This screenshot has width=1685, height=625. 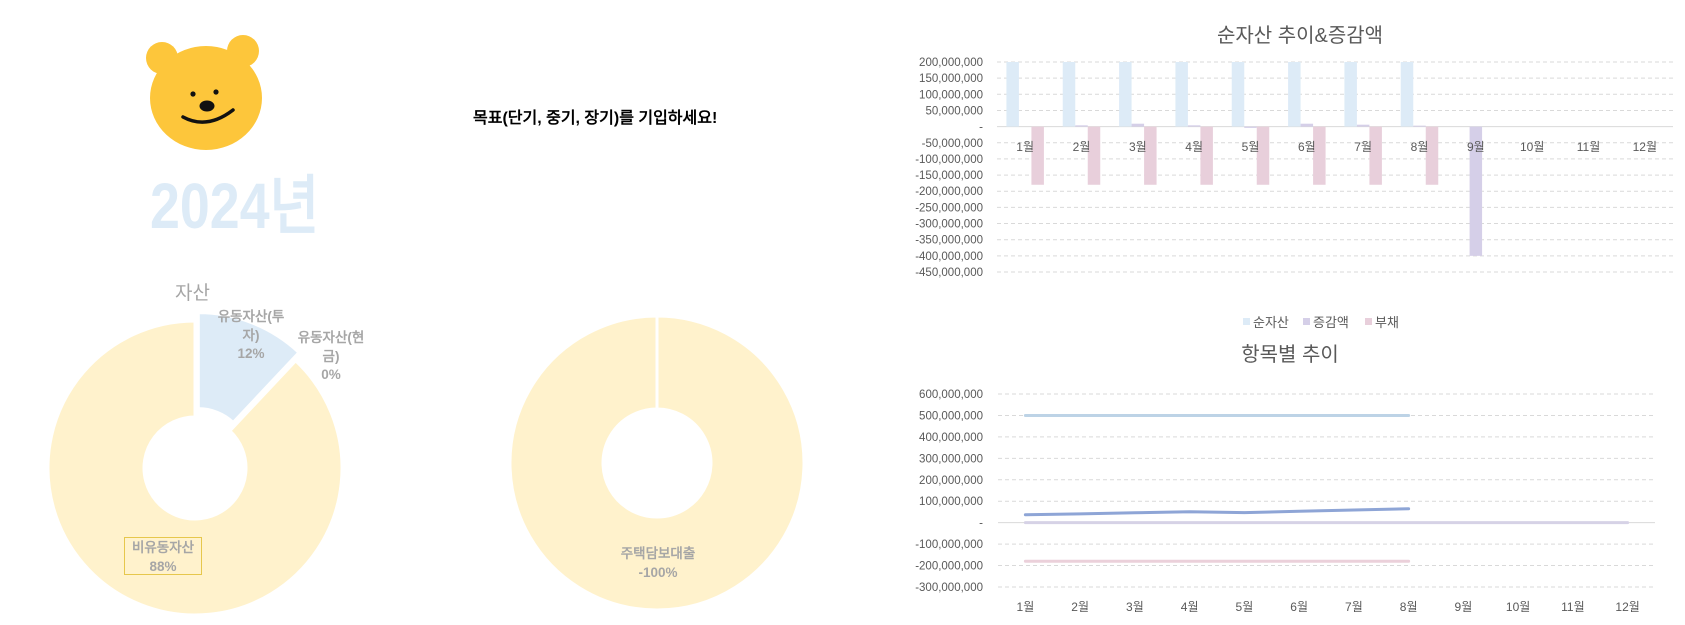 What do you see at coordinates (951, 438) in the screenshot?
I see `y-tick-label: 400,000,000` at bounding box center [951, 438].